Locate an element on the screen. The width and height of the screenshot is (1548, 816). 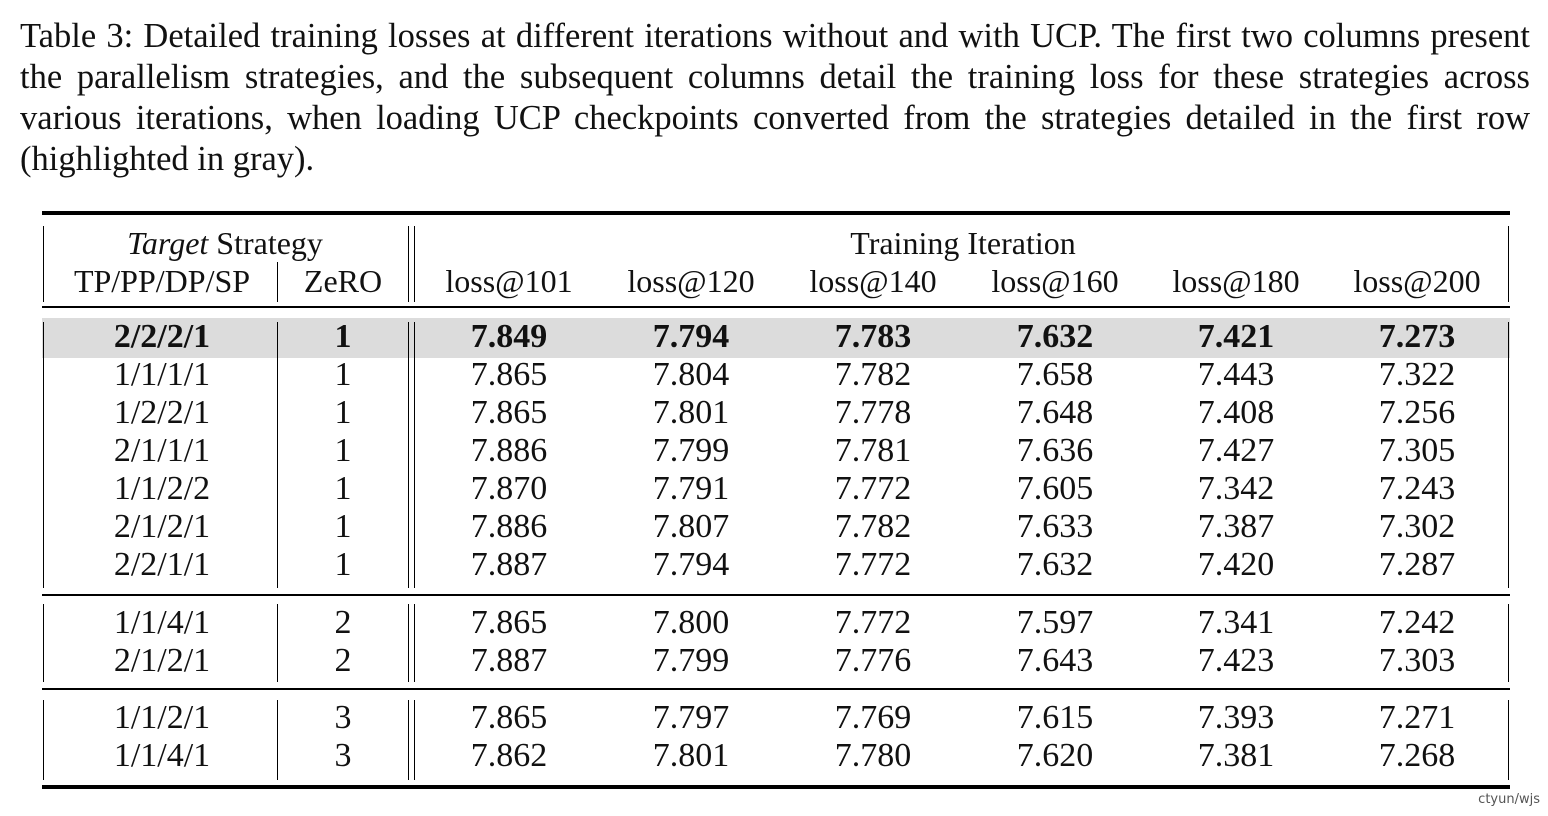
loss-cell: 7.887 is located at coordinates (509, 660).